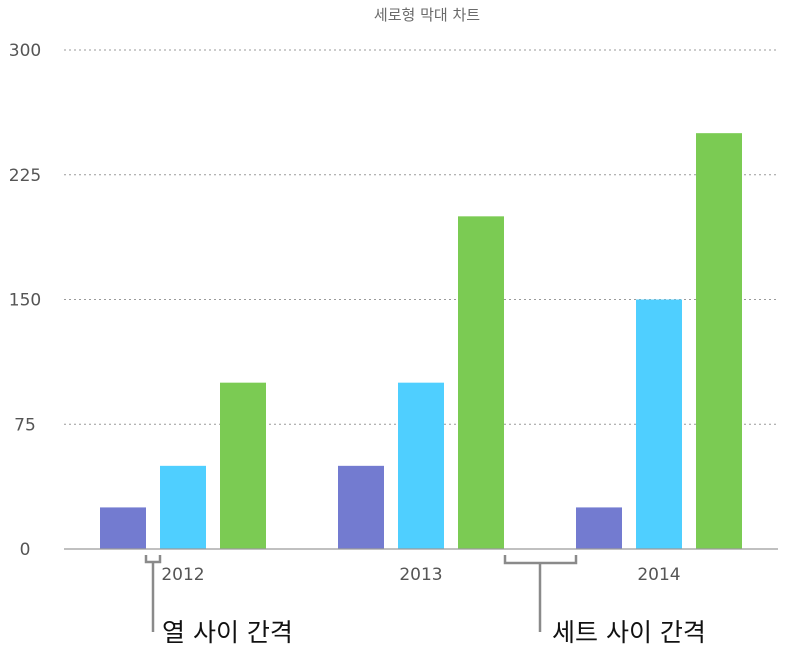 The image size is (790, 657). I want to click on x-axis-ticks: 2012 2013 2014, so click(420, 575).